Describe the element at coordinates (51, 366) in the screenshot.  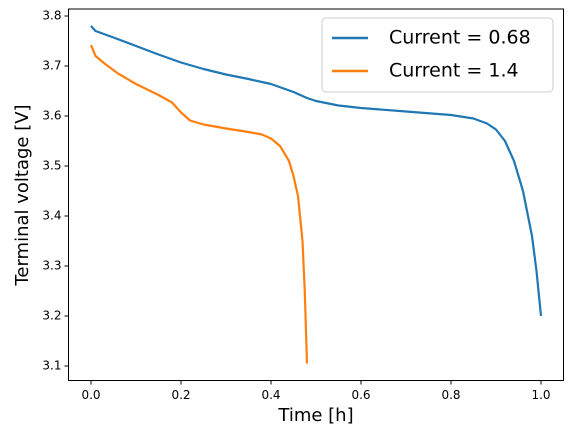
I see `y-tick-label: 3.1` at that location.